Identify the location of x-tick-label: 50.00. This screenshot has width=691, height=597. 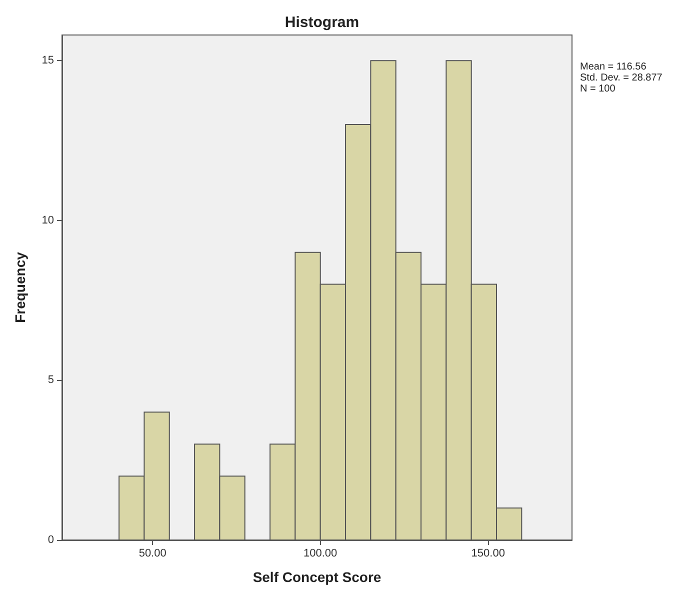
(152, 554).